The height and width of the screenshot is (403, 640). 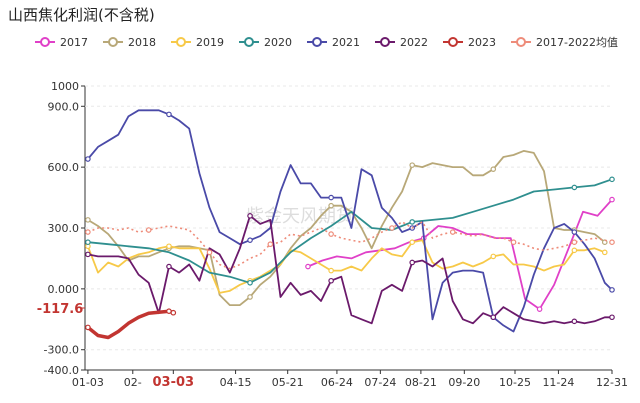 I want to click on legend-label: 2018, so click(x=142, y=42).